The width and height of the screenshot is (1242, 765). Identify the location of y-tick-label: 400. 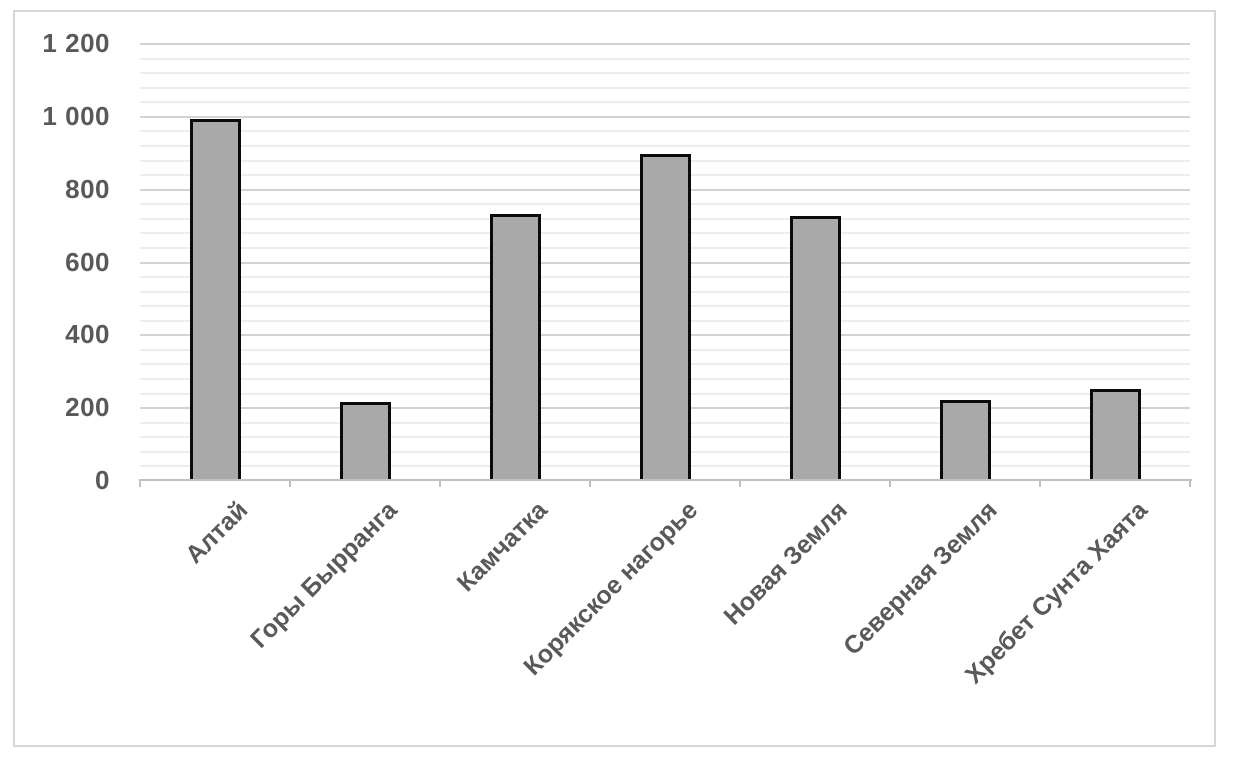
(87, 334).